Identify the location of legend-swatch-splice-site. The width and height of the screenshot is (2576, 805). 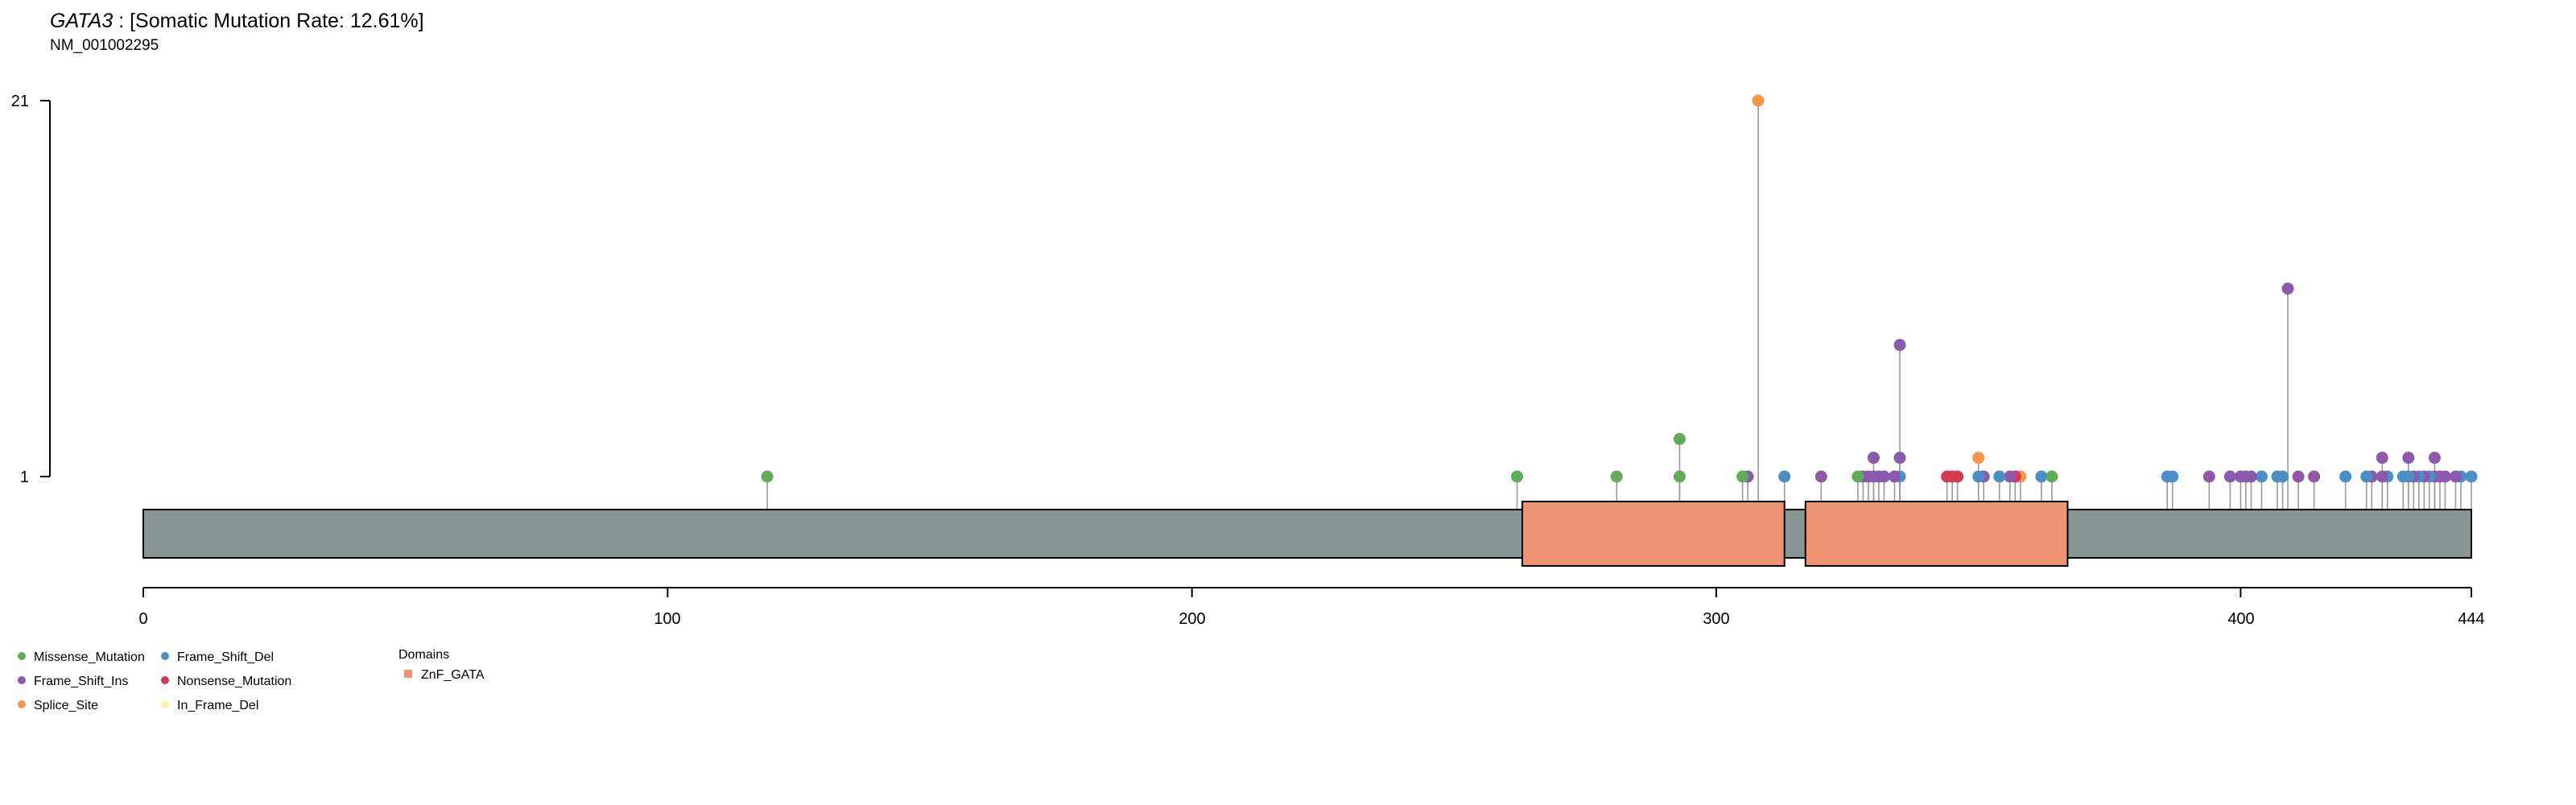
(22, 704).